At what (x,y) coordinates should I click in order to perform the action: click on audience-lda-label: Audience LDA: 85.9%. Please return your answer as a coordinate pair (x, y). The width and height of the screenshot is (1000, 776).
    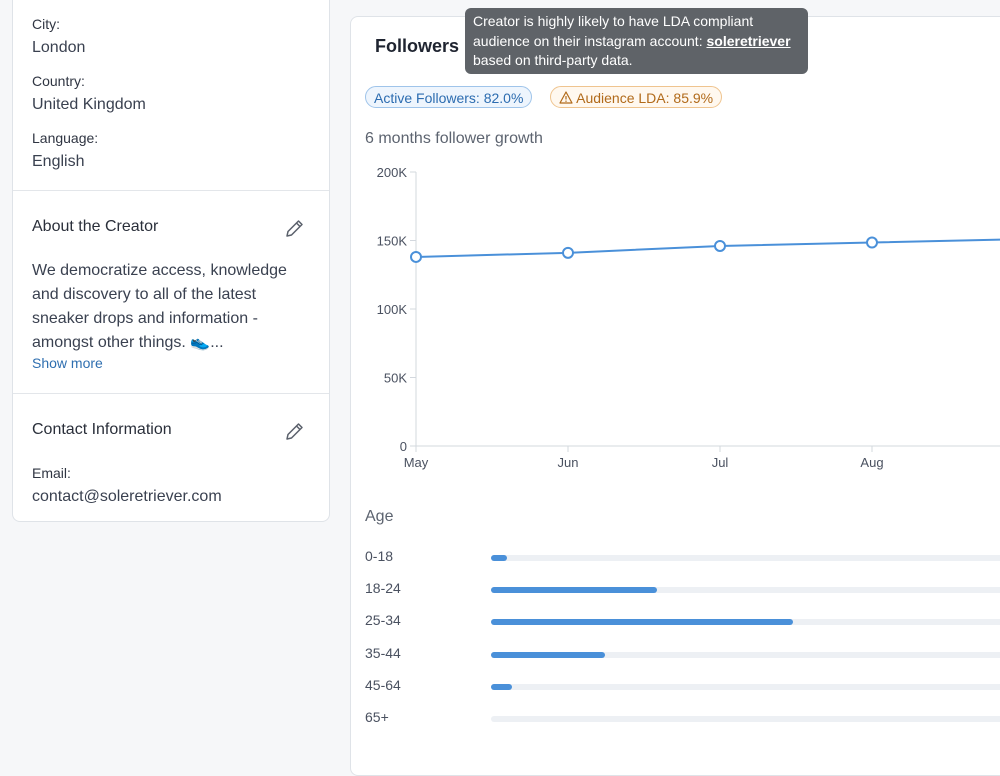
    Looking at the image, I should click on (645, 98).